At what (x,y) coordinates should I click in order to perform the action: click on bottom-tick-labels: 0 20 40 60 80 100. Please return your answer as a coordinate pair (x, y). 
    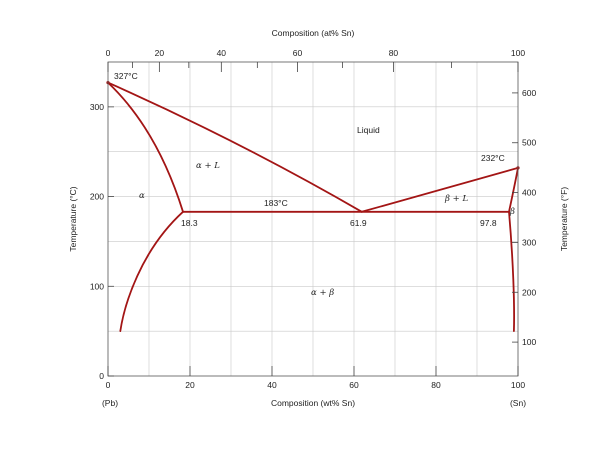
    Looking at the image, I should click on (316, 385).